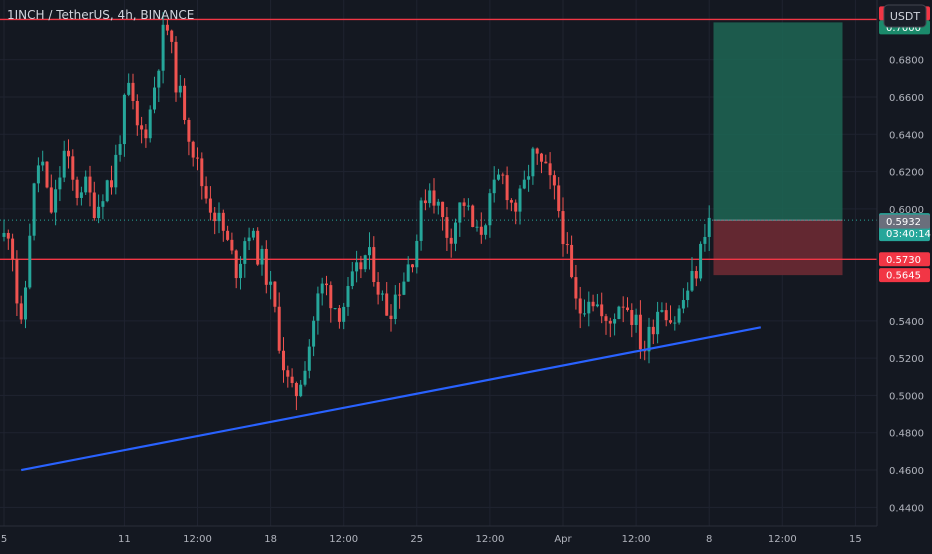 The image size is (932, 554). Describe the element at coordinates (906, 61) in the screenshot. I see `y-tick-label: 0.6800` at that location.